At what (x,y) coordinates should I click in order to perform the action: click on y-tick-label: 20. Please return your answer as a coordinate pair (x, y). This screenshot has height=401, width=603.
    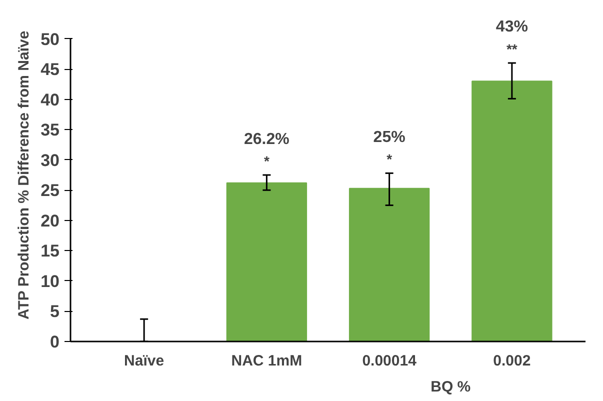
    Looking at the image, I should click on (50, 220).